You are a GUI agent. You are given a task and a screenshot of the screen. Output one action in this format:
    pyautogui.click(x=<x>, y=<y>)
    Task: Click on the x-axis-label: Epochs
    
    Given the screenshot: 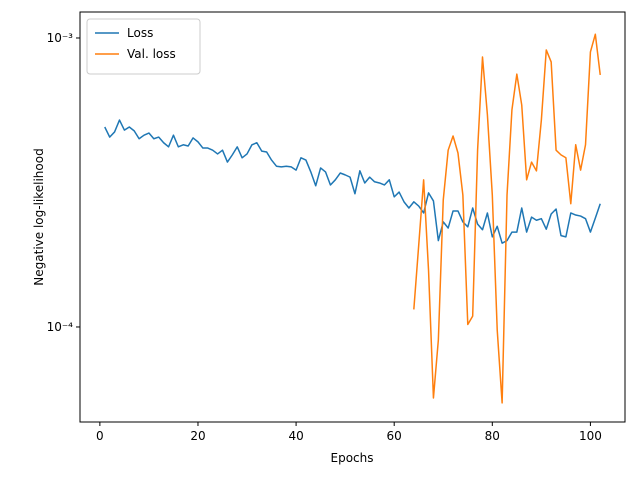 What is the action you would take?
    pyautogui.click(x=352, y=458)
    